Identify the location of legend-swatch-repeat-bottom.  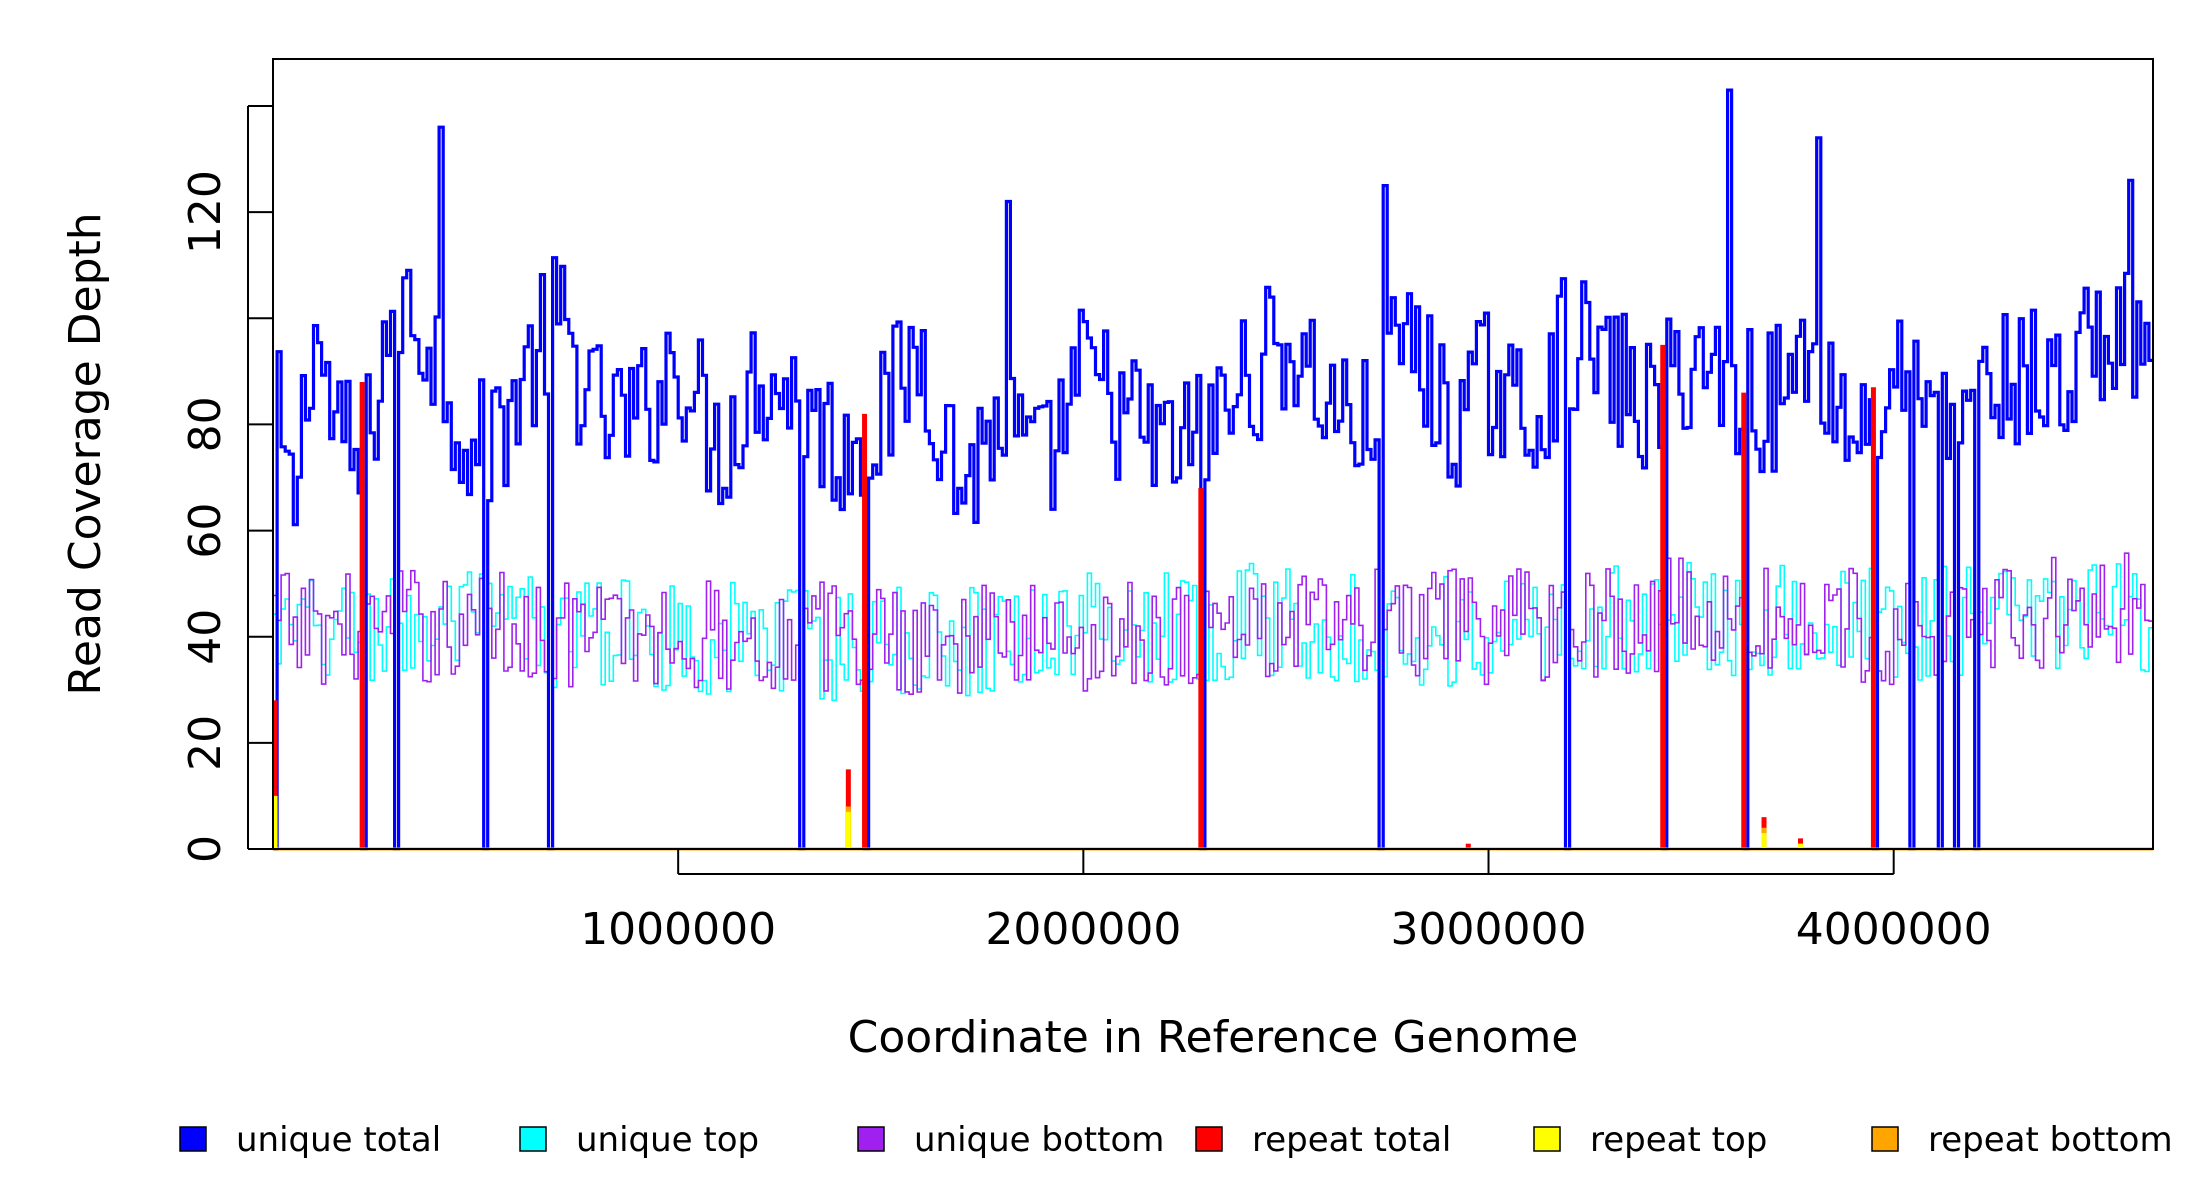
(1885, 1139).